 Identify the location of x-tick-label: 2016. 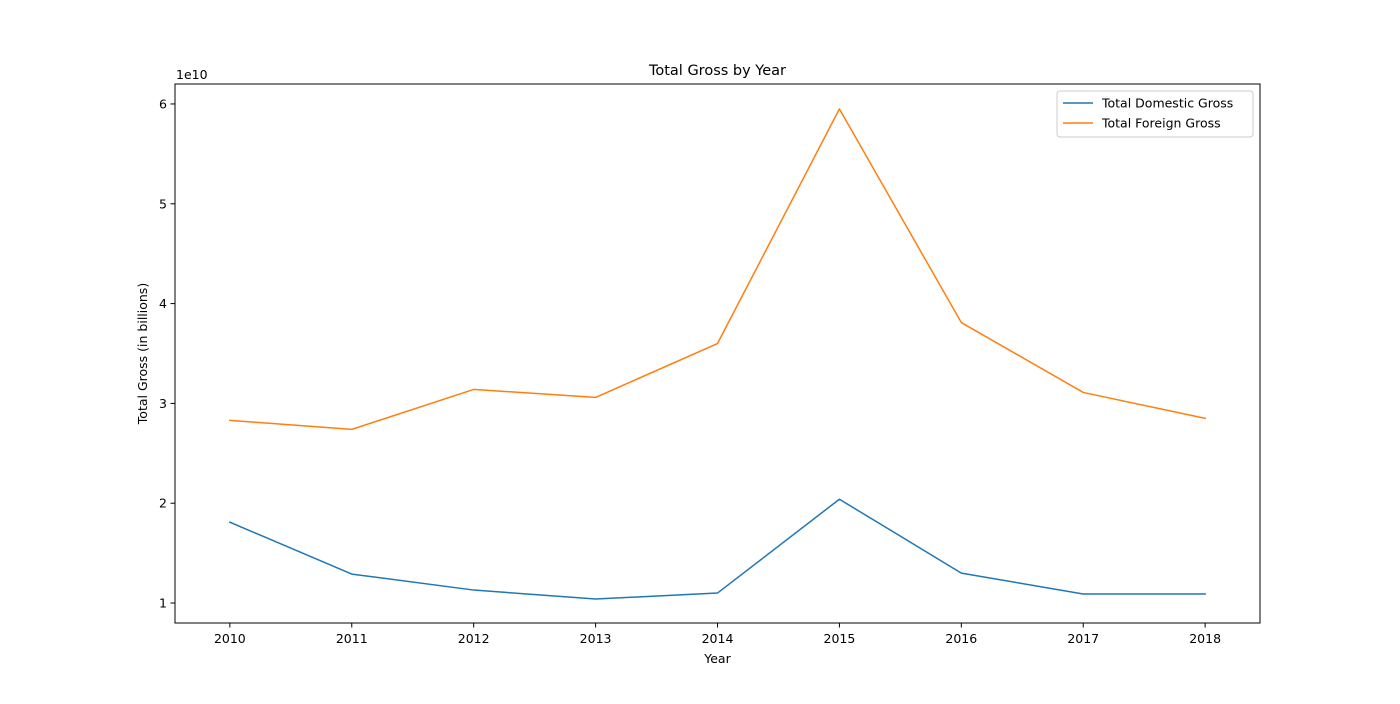
(961, 638).